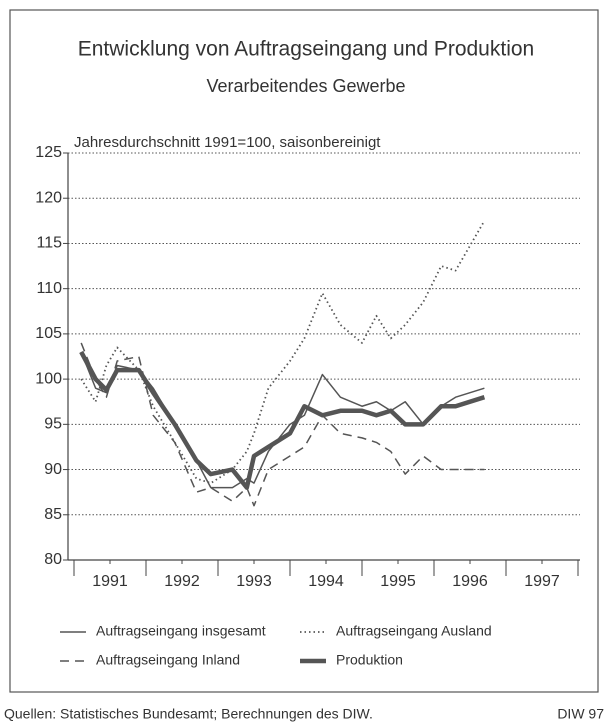 Image resolution: width=608 pixels, height=725 pixels. I want to click on y-tick-label: 90, so click(53, 469).